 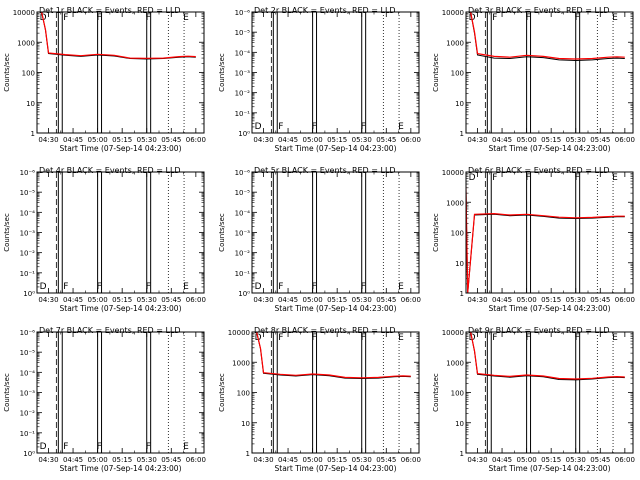 What do you see at coordinates (244, 134) in the screenshot?
I see `y-tick-label: 10⁰` at bounding box center [244, 134].